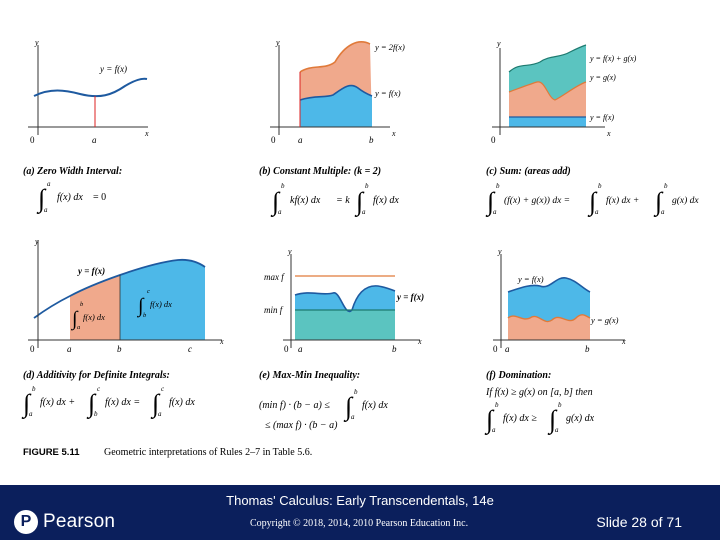 The height and width of the screenshot is (540, 720). Describe the element at coordinates (51, 452) in the screenshot. I see `figure-label: FIGURE 5.11` at that location.